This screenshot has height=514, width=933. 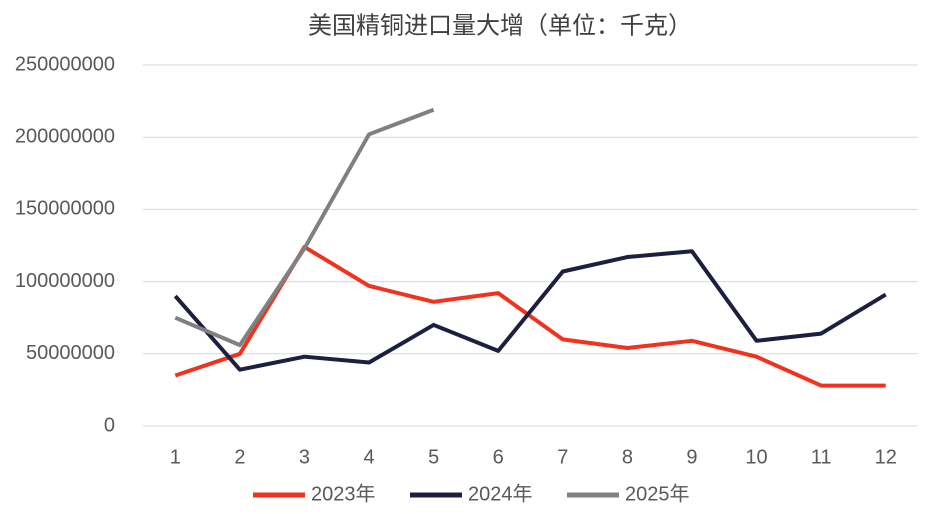 I want to click on x-tick-label: 11, so click(x=821, y=457).